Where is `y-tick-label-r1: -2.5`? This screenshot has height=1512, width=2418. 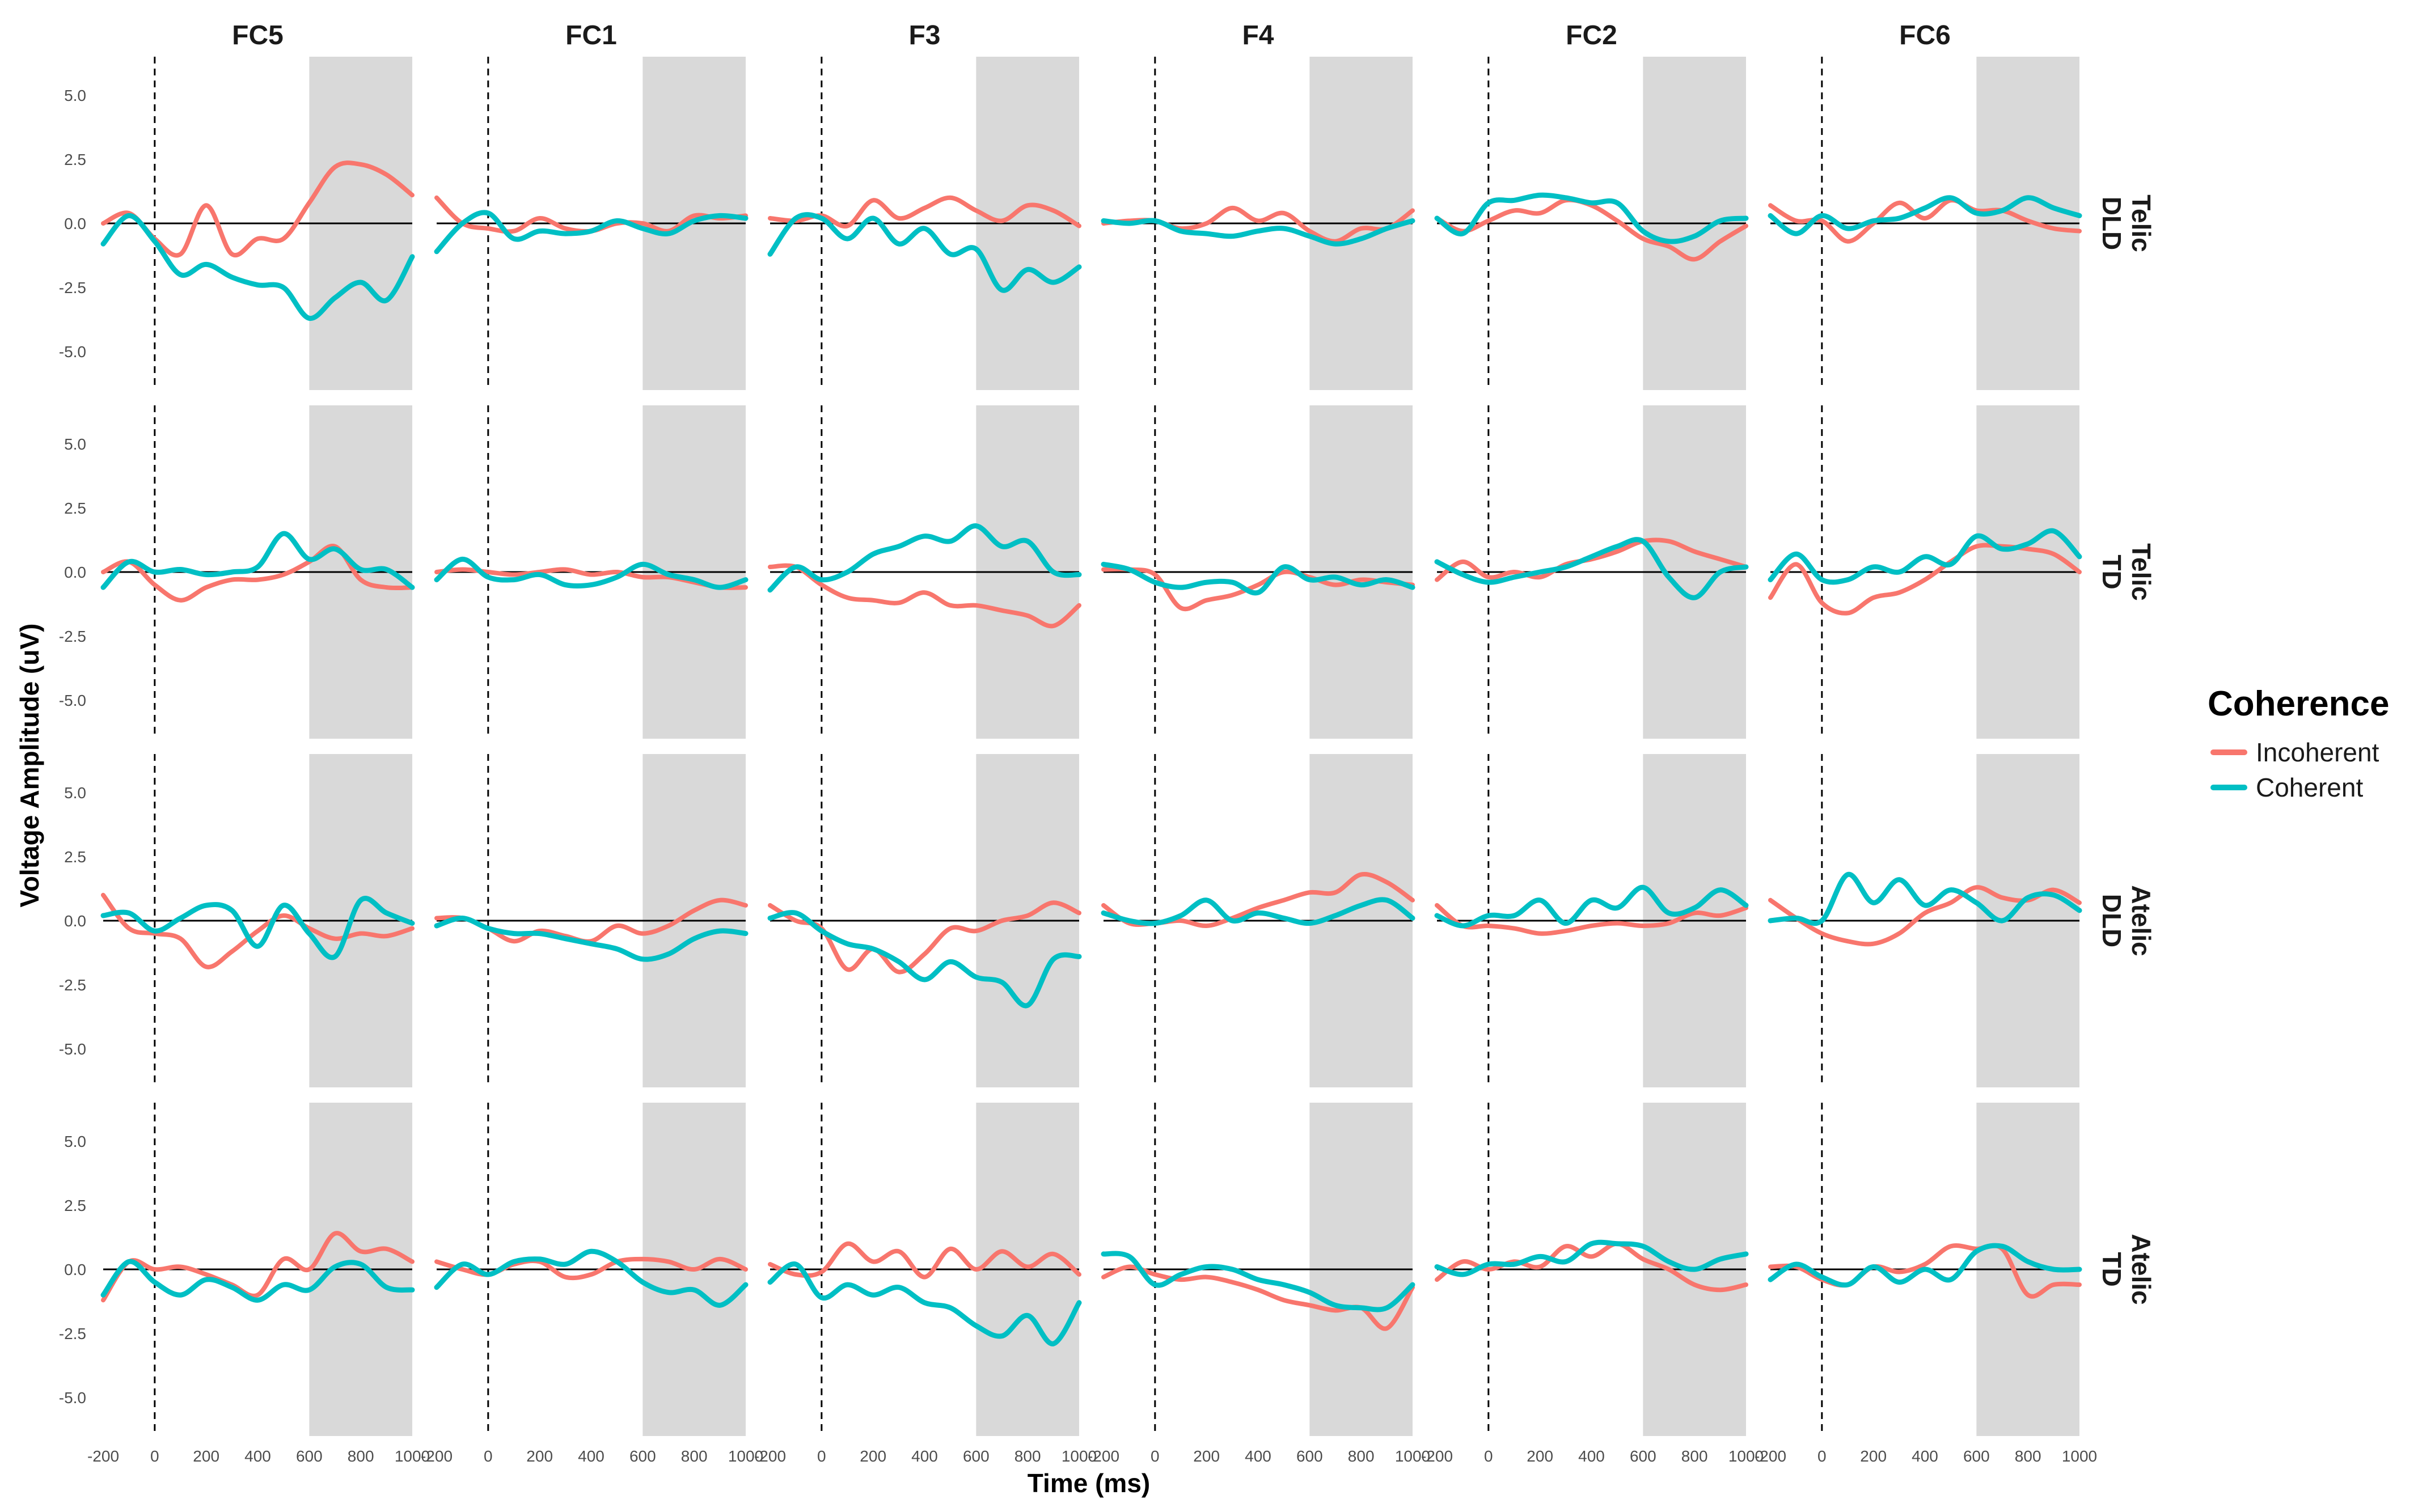
y-tick-label-r1: -2.5 is located at coordinates (72, 636).